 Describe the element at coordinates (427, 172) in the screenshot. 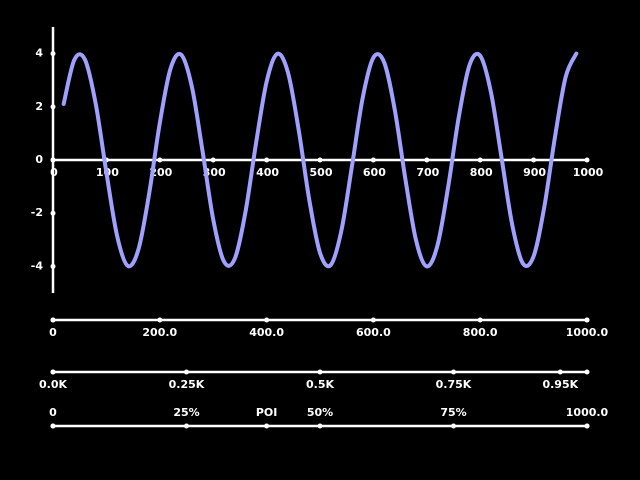

I see `x-tick-label: 700` at that location.